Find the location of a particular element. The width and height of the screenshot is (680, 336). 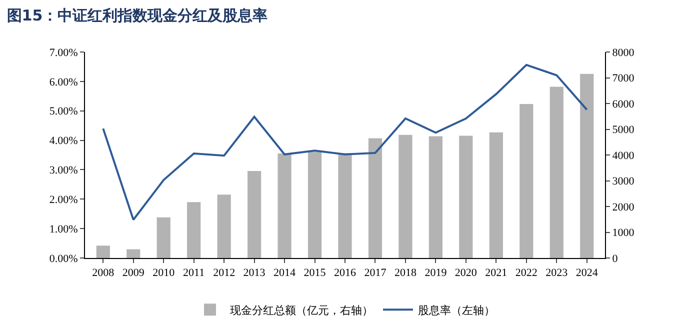

y2-tick-label: 4000 is located at coordinates (623, 156).